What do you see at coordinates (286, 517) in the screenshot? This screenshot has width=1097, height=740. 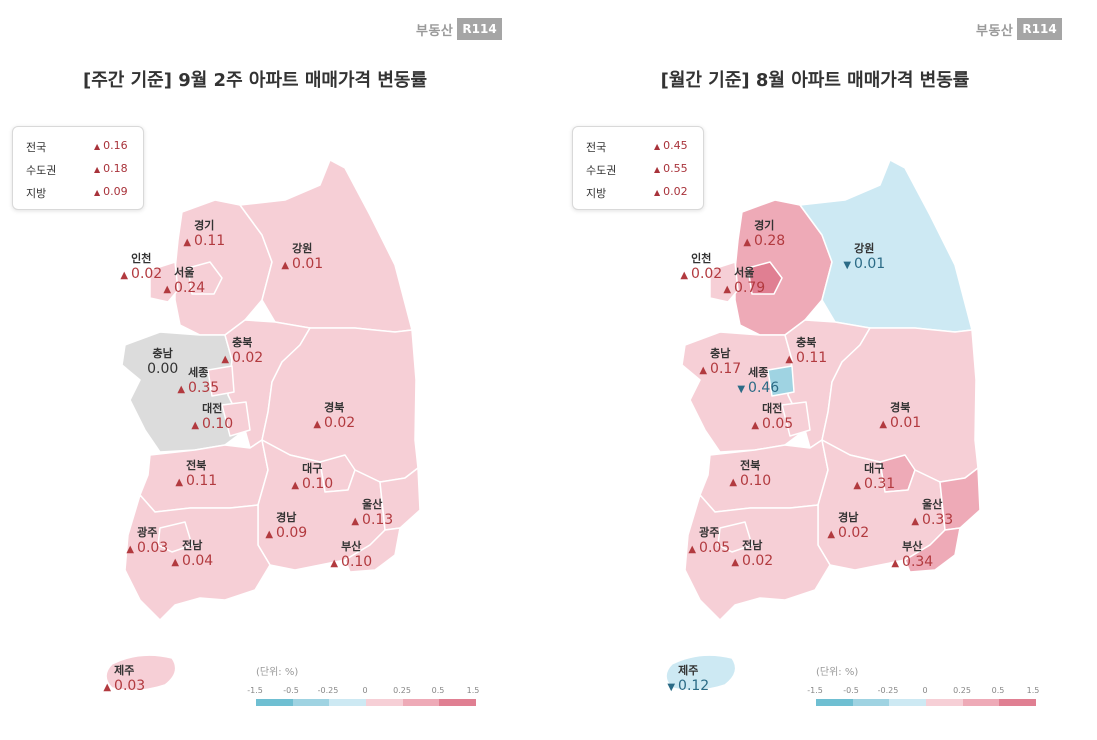 I see `region-name: 경남` at bounding box center [286, 517].